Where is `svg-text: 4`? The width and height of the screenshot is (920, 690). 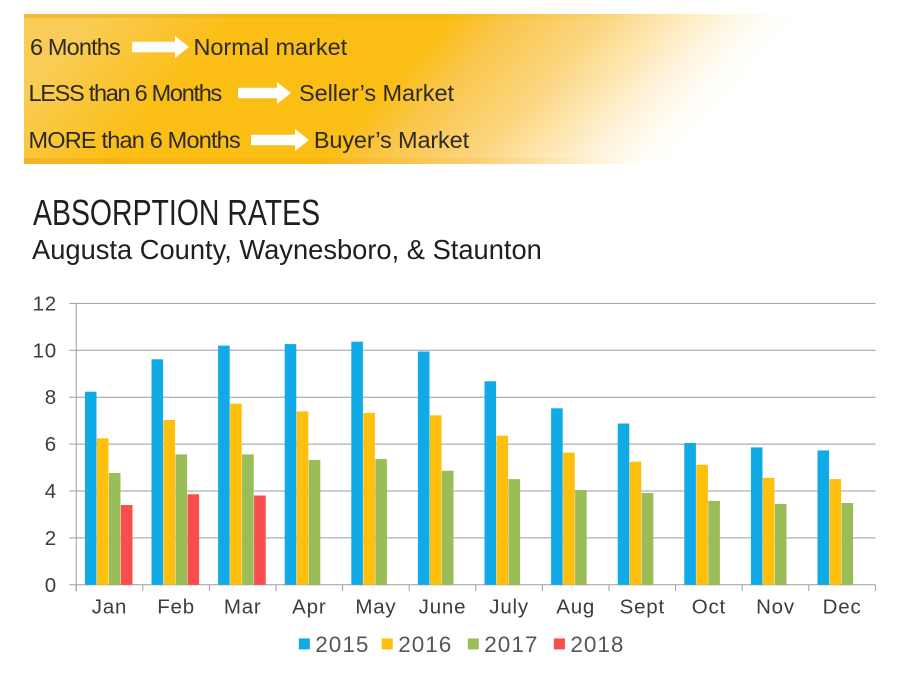 svg-text: 4 is located at coordinates (51, 491).